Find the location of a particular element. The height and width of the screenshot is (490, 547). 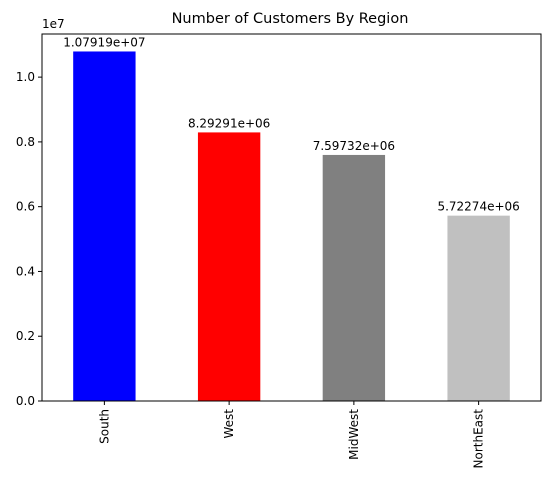

bar-west is located at coordinates (229, 267).